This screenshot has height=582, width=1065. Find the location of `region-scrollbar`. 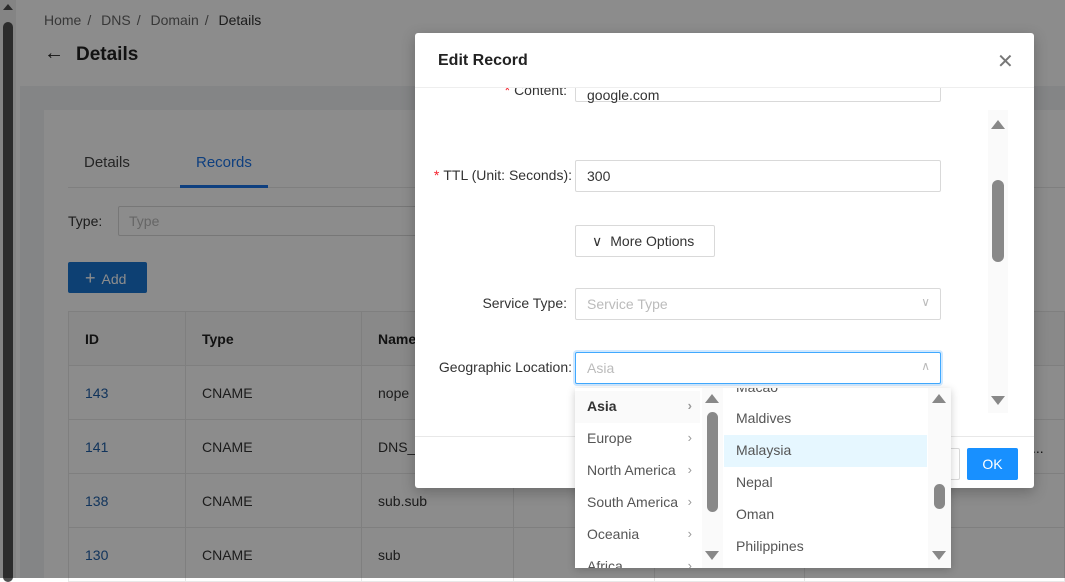

region-scrollbar is located at coordinates (712, 478).